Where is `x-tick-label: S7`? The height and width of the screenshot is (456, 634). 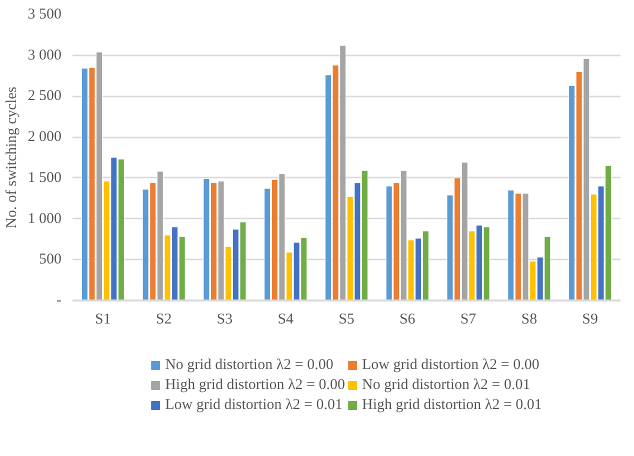 x-tick-label: S7 is located at coordinates (468, 320).